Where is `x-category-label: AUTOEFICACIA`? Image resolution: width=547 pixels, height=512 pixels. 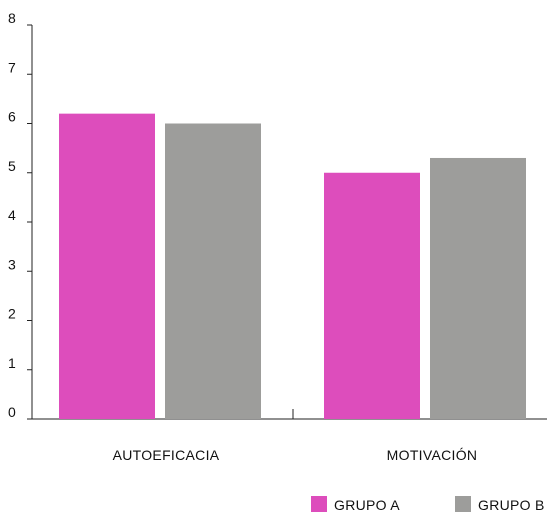
x-category-label: AUTOEFICACIA is located at coordinates (166, 455).